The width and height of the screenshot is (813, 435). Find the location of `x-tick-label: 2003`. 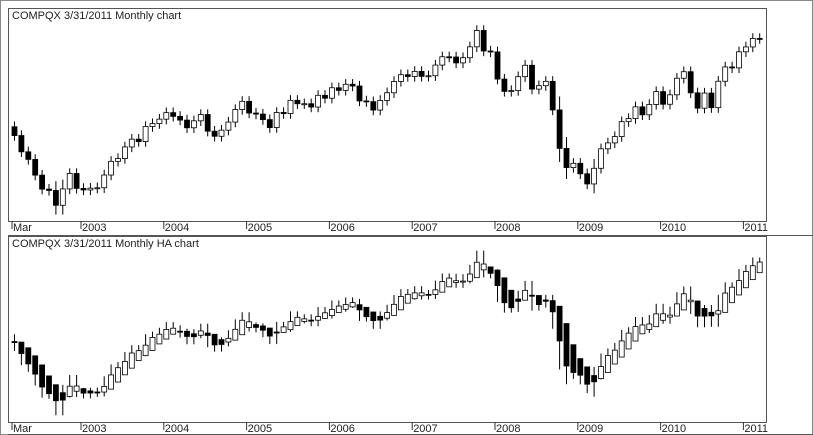

x-tick-label: 2003 is located at coordinates (94, 429).